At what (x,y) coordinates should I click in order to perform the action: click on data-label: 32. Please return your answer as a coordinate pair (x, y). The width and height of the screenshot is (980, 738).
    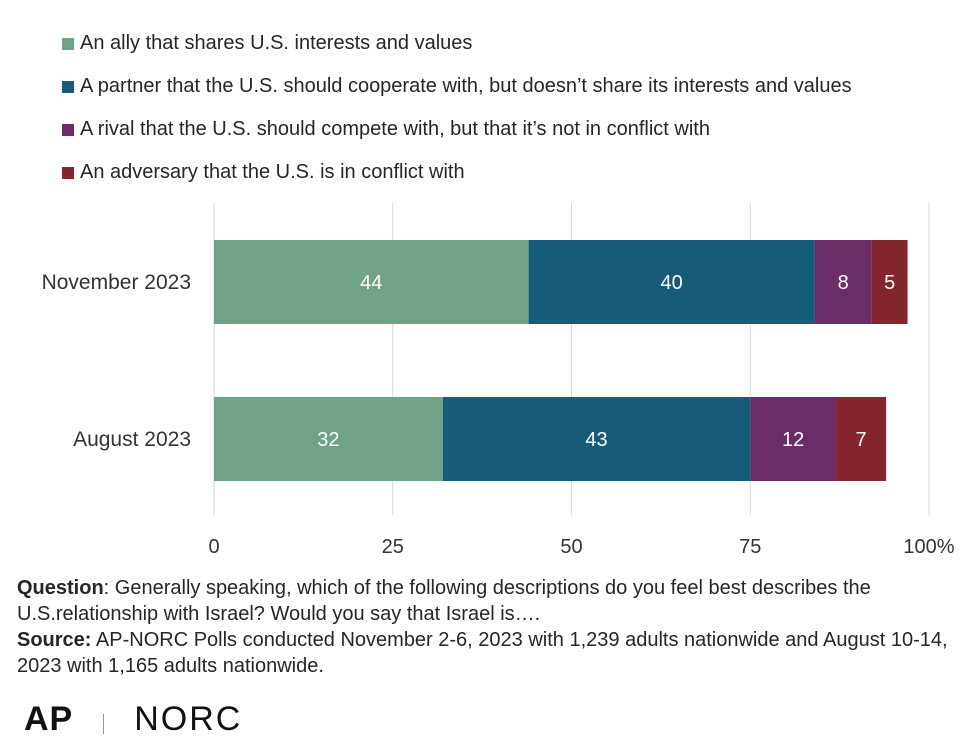
    Looking at the image, I should click on (328, 440).